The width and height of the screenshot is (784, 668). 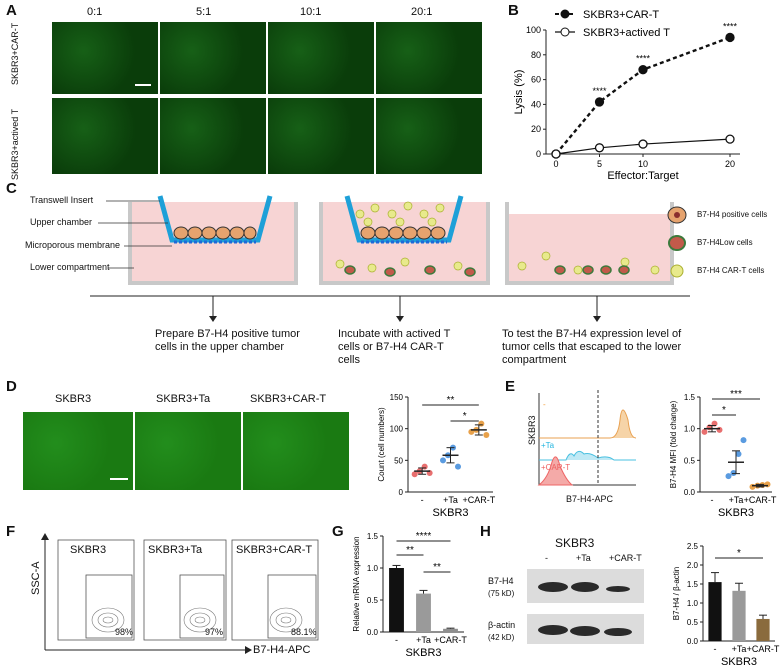 What do you see at coordinates (725, 242) in the screenshot?
I see `legend-low: B7-H4Low cells` at bounding box center [725, 242].